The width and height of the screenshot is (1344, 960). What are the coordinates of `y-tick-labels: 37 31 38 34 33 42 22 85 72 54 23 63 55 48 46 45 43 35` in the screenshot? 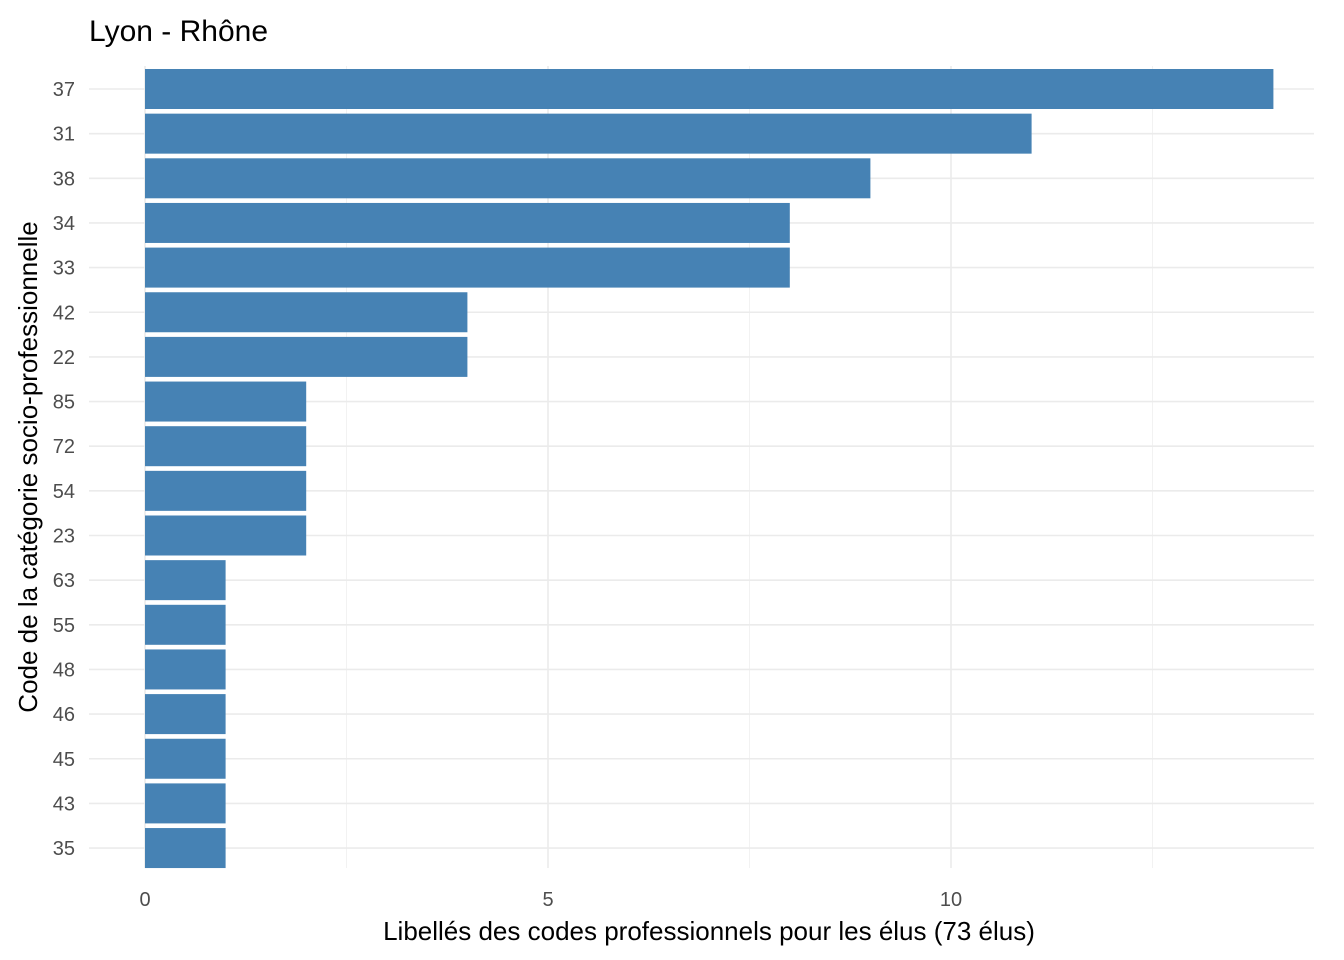 It's located at (64, 469).